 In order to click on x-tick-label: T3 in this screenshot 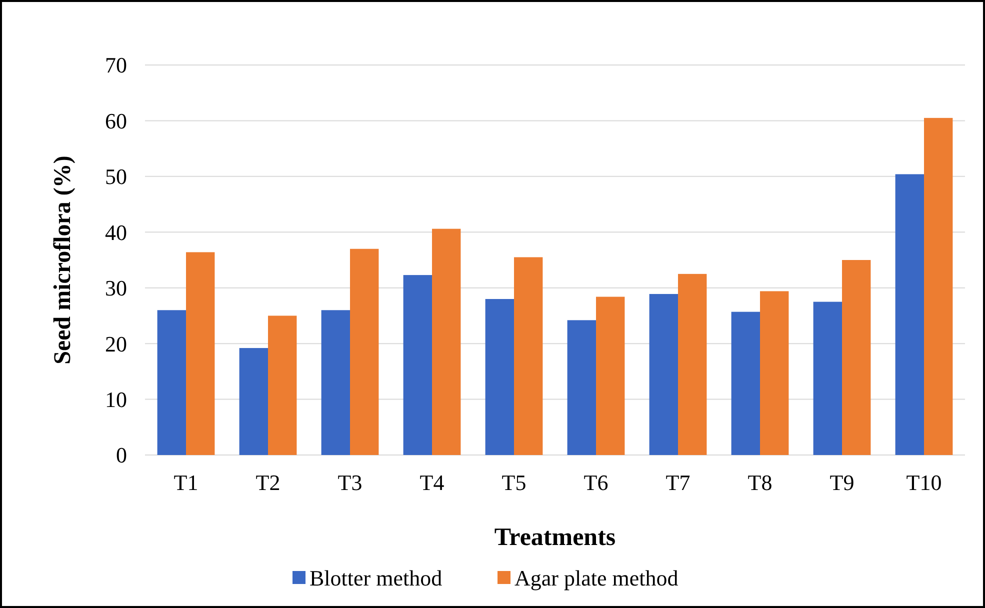, I will do `click(350, 482)`.